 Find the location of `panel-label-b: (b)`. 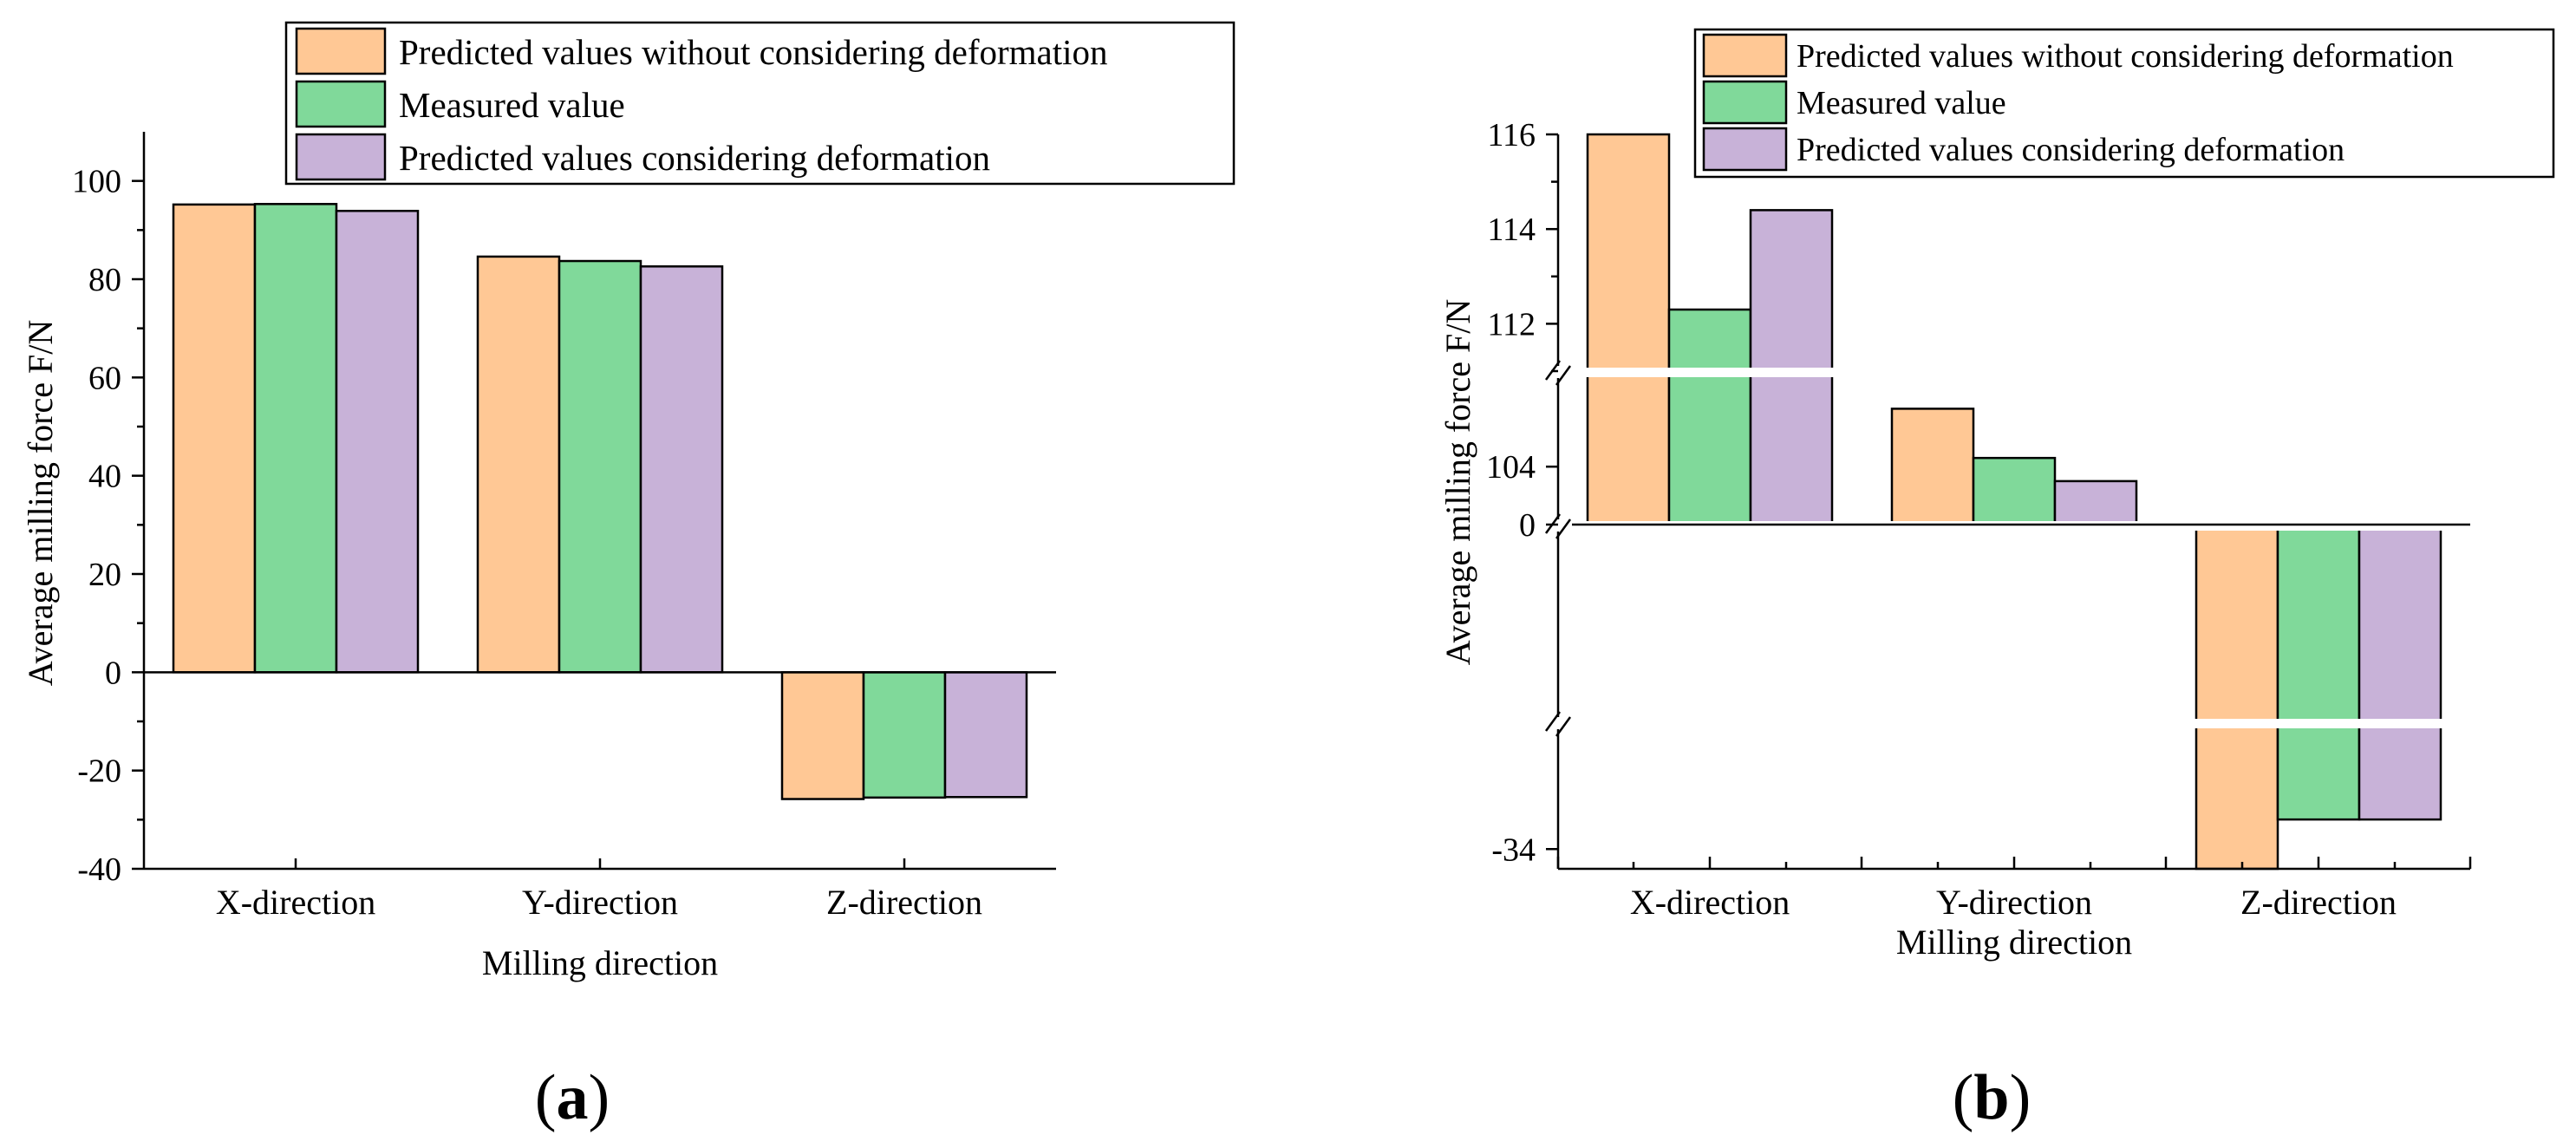

panel-label-b: (b) is located at coordinates (1992, 1097).